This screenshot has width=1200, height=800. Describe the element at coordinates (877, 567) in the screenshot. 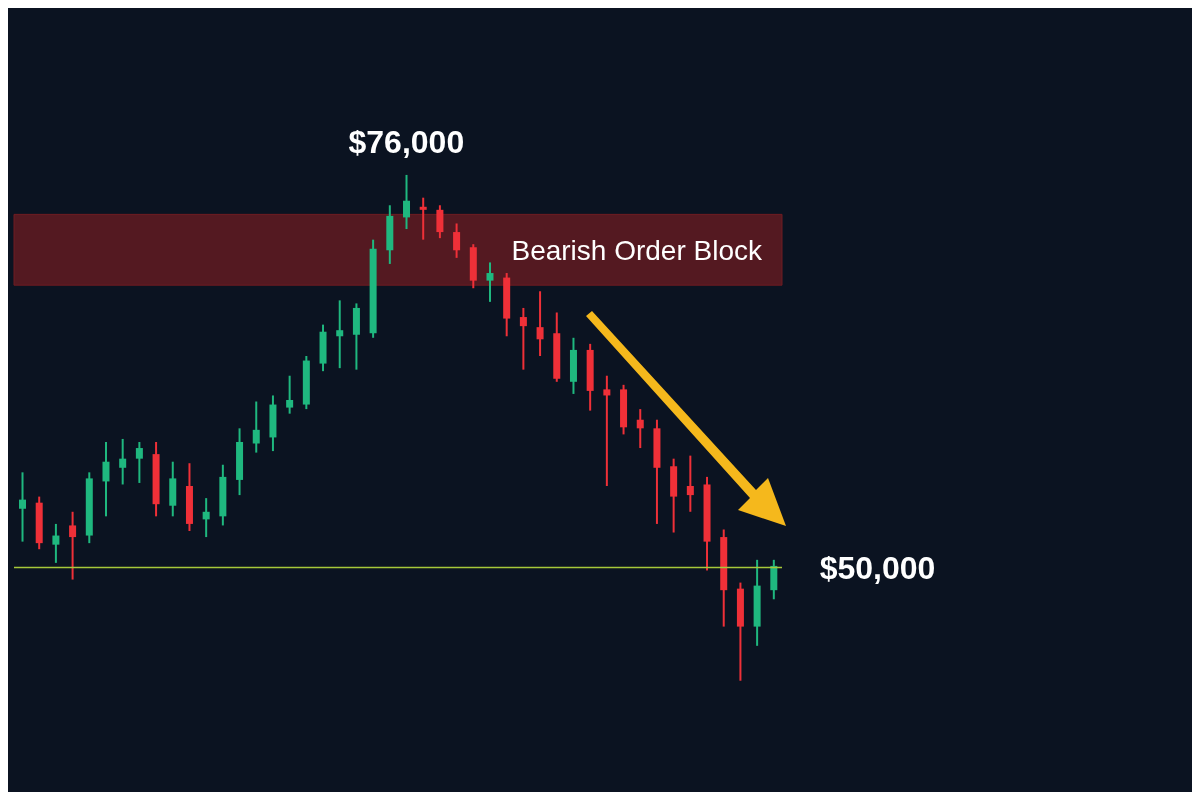

I see `text: $50,000` at that location.